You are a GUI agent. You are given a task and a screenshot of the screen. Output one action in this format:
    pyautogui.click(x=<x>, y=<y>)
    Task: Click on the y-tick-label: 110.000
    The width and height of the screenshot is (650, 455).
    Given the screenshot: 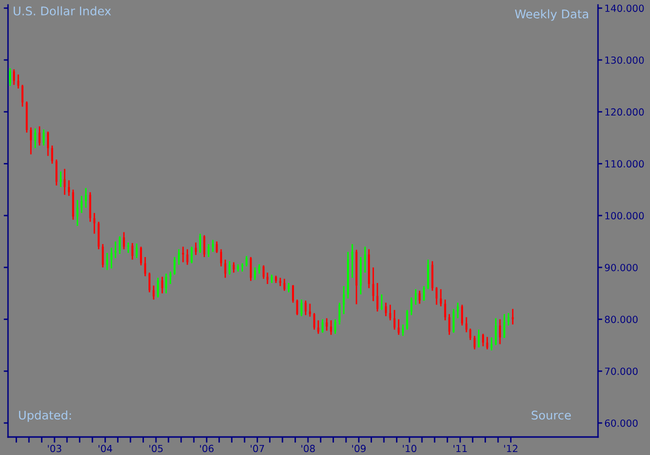 What is the action you would take?
    pyautogui.click(x=624, y=164)
    